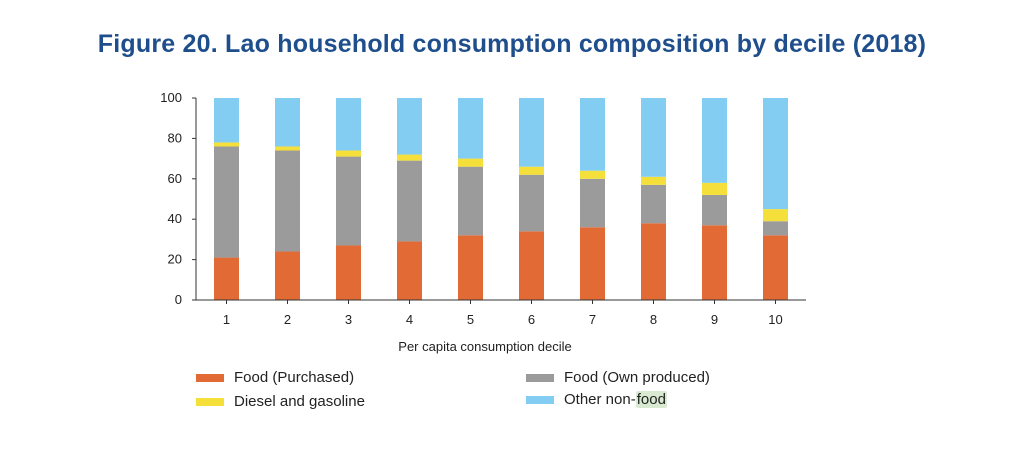 The height and width of the screenshot is (473, 1024). What do you see at coordinates (409, 319) in the screenshot?
I see `x-tick-label-4: 4` at bounding box center [409, 319].